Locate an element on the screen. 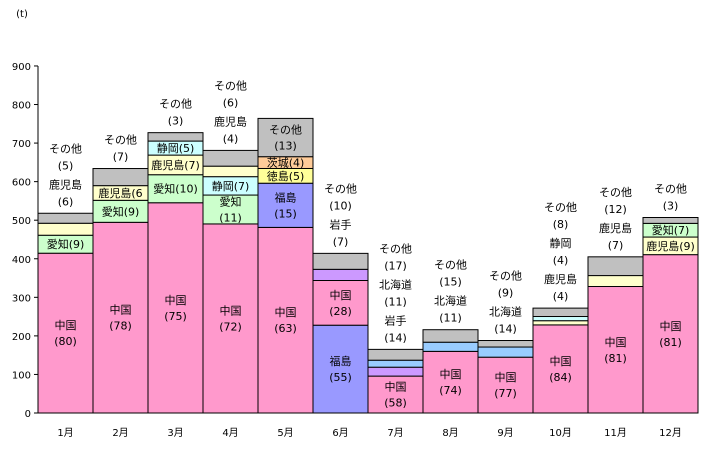  y-unit-label: (t) is located at coordinates (22, 14).